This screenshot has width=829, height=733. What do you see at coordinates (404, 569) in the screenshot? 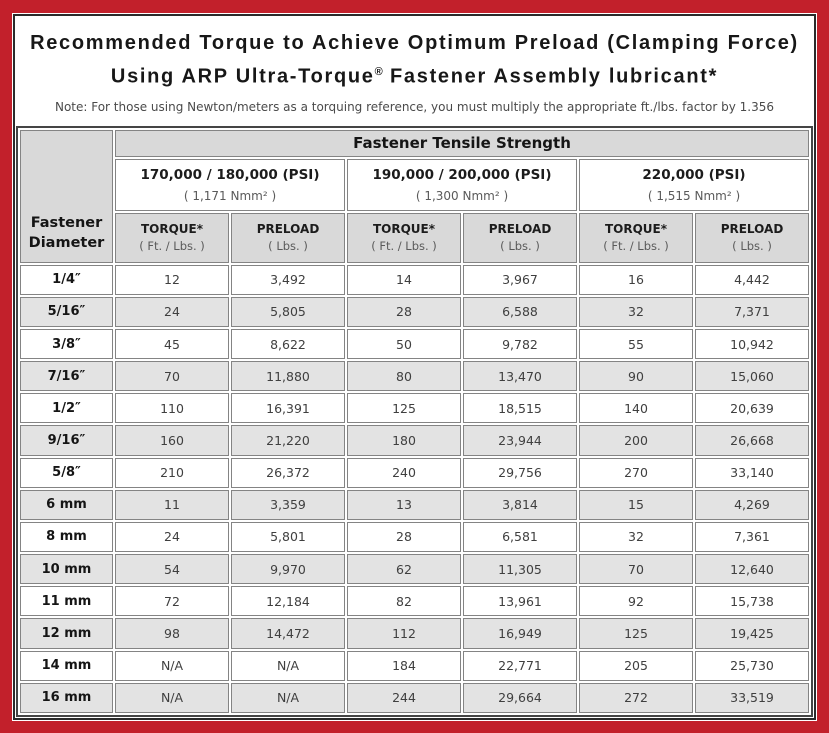
I see `torque-value-cell: 62` at bounding box center [404, 569].